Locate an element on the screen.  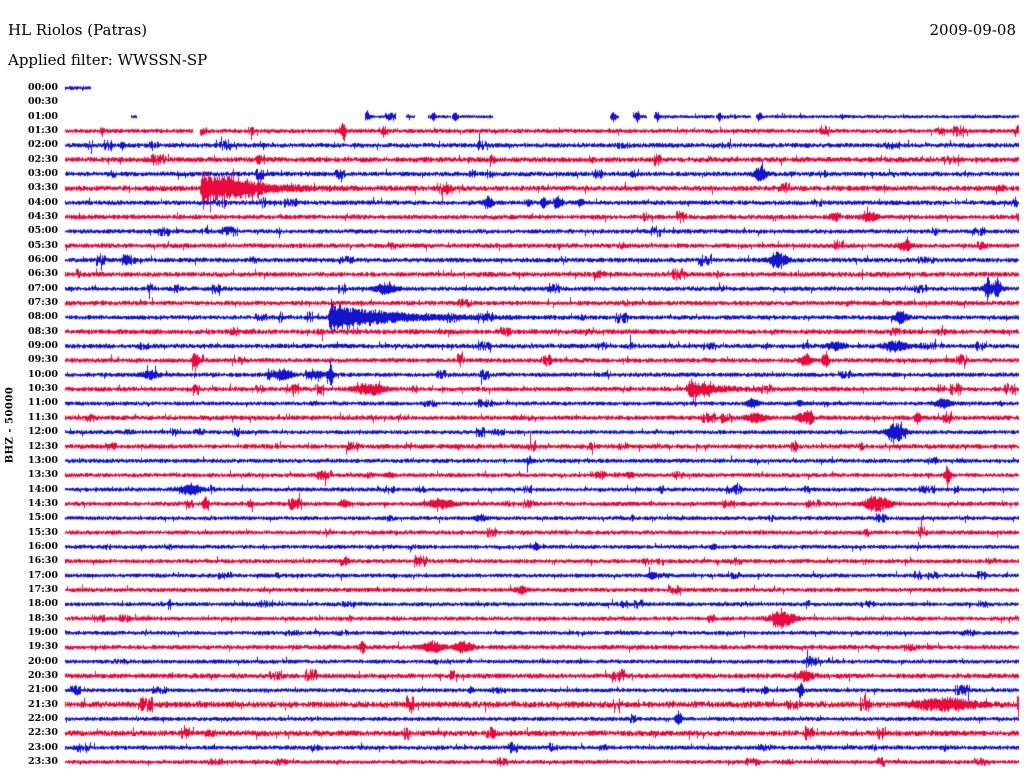
time-label: 14:30 is located at coordinates (43, 503).